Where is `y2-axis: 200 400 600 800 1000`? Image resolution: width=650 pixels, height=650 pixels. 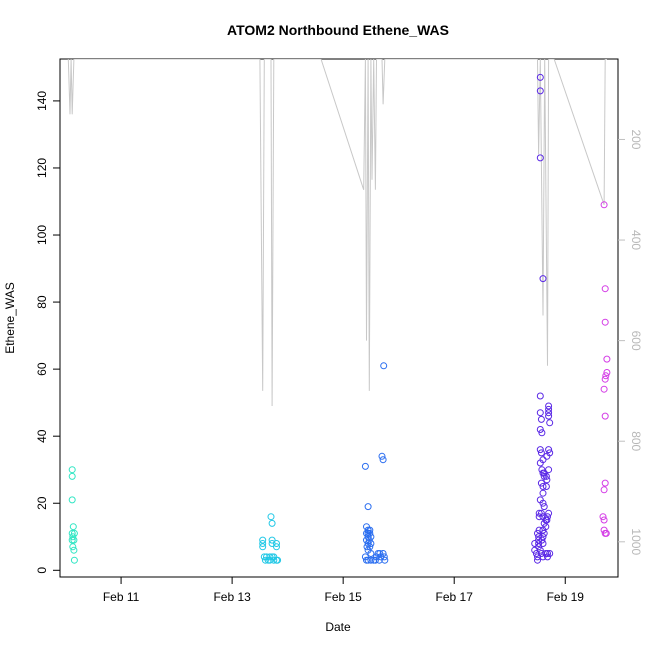
y2-axis: 200 400 600 800 1000 is located at coordinates (630, 342).